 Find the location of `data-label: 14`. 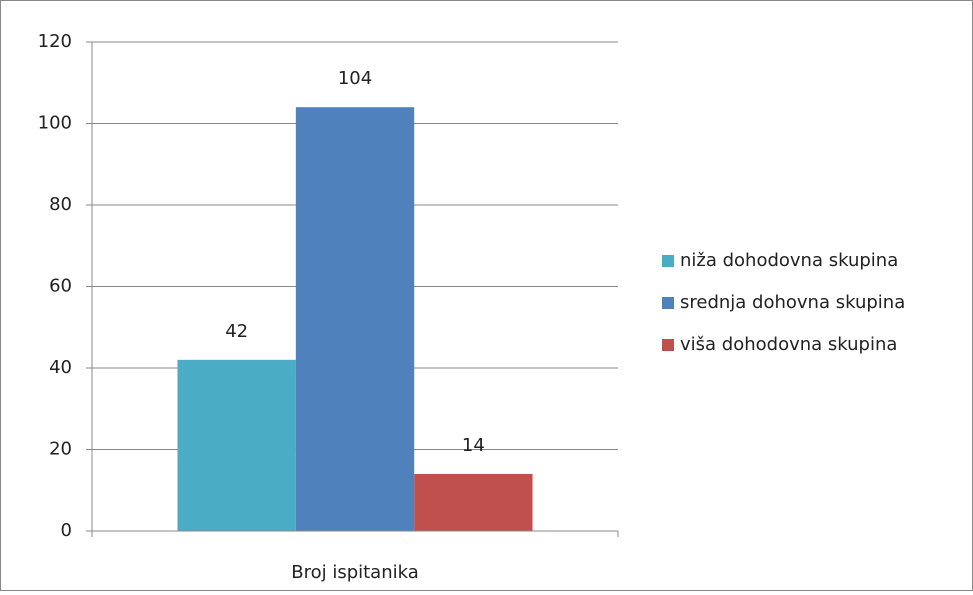

data-label: 14 is located at coordinates (473, 445).